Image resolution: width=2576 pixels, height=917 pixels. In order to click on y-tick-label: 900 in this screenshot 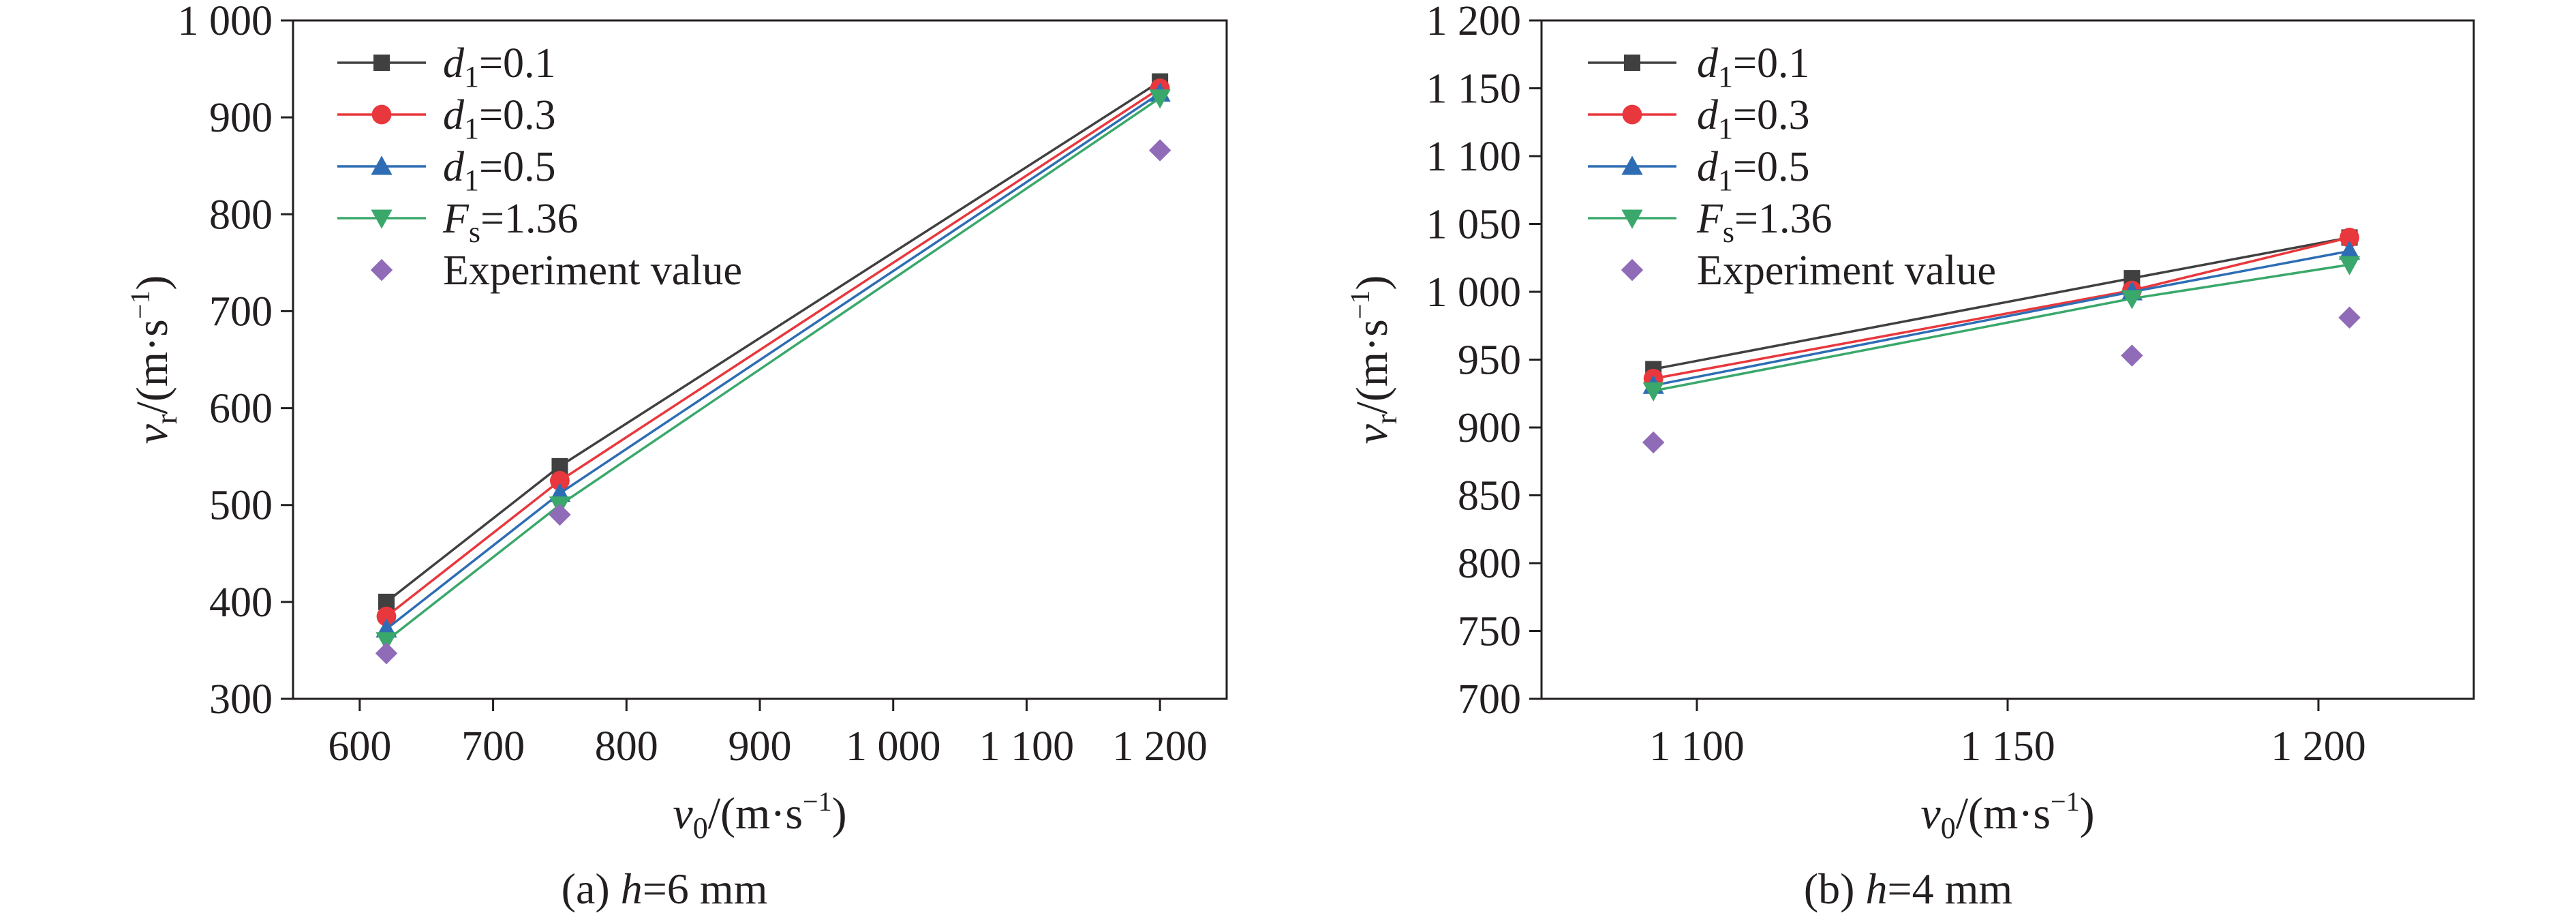, I will do `click(1489, 428)`.